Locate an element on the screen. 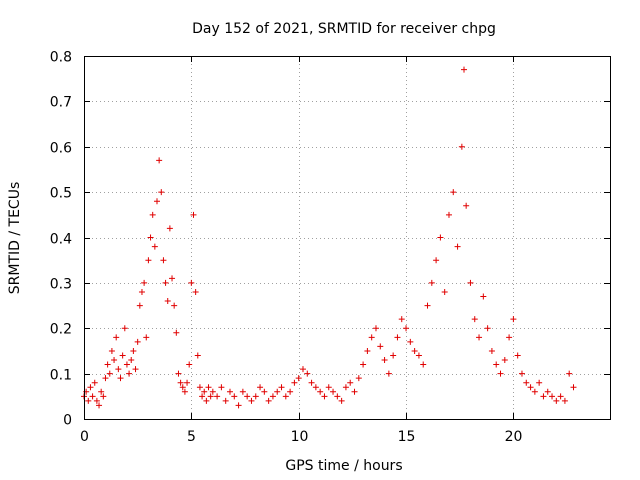  y-tick-label: 0.5 is located at coordinates (61, 194).